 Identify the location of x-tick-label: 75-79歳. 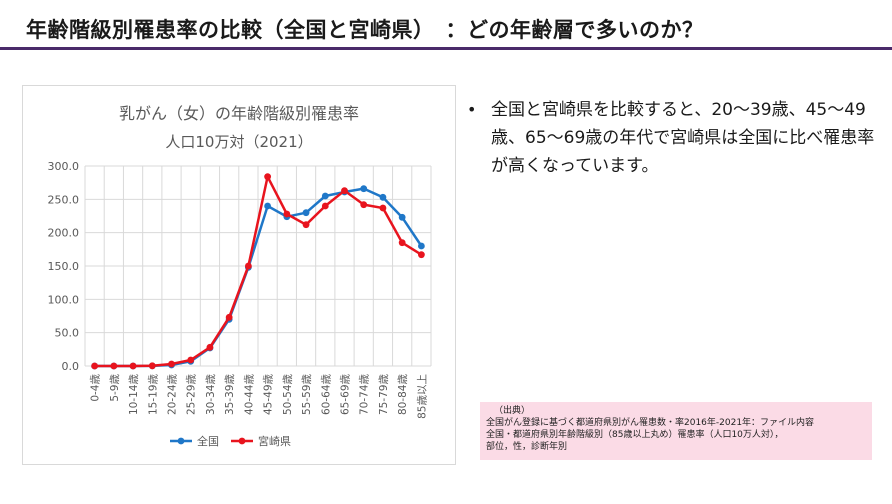
(384, 395).